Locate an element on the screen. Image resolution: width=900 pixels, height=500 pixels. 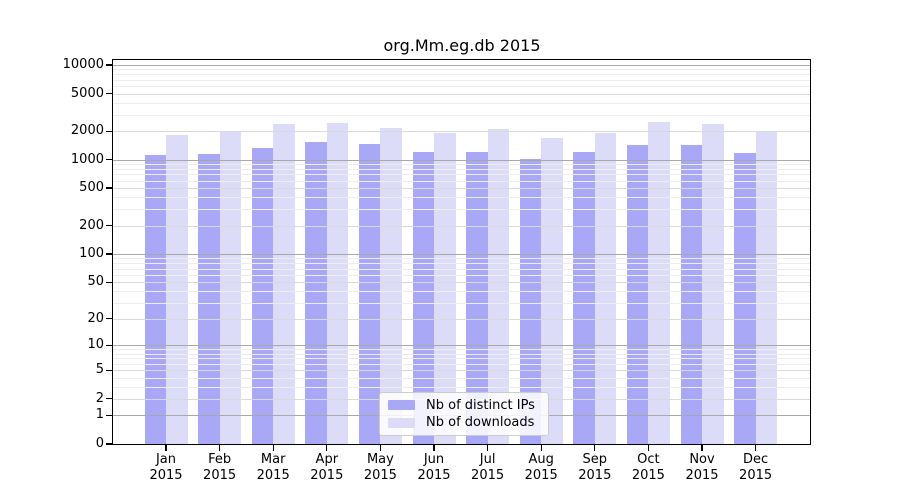
y-tick-label: 20 is located at coordinates (95, 318).